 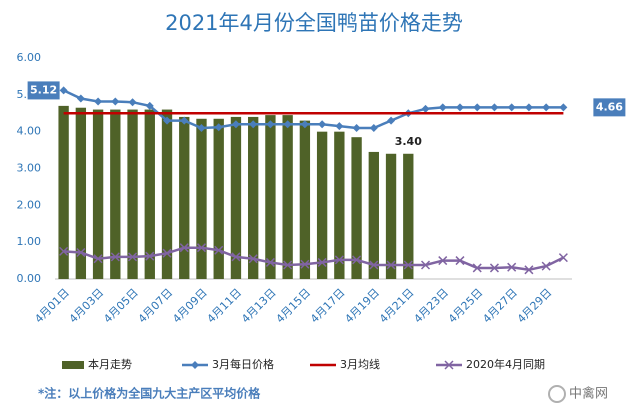 I want to click on x-tick-label: 4月01日, so click(x=52, y=306).